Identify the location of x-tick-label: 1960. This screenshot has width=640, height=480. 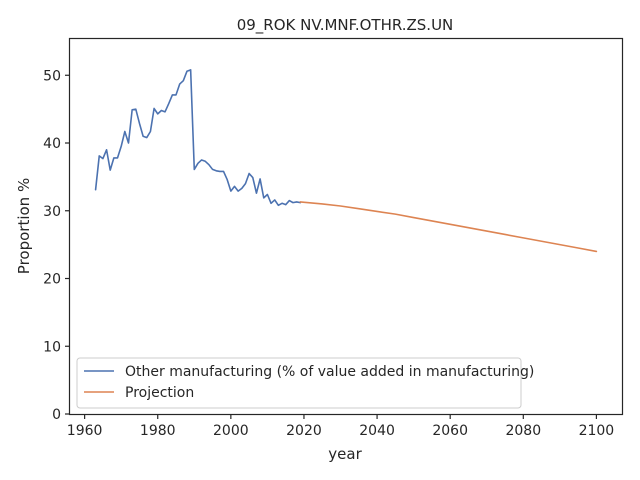
(85, 431).